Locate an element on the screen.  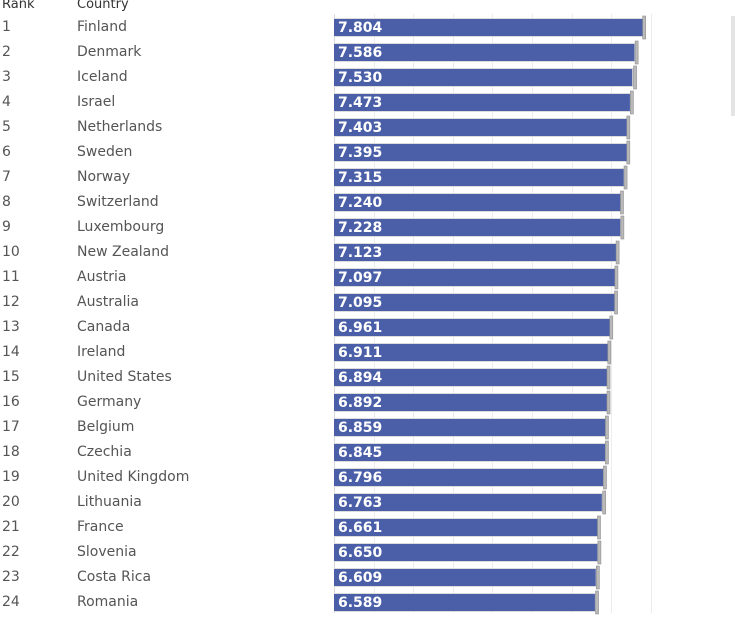
table-row: 1 Finland is located at coordinates (367, 27).